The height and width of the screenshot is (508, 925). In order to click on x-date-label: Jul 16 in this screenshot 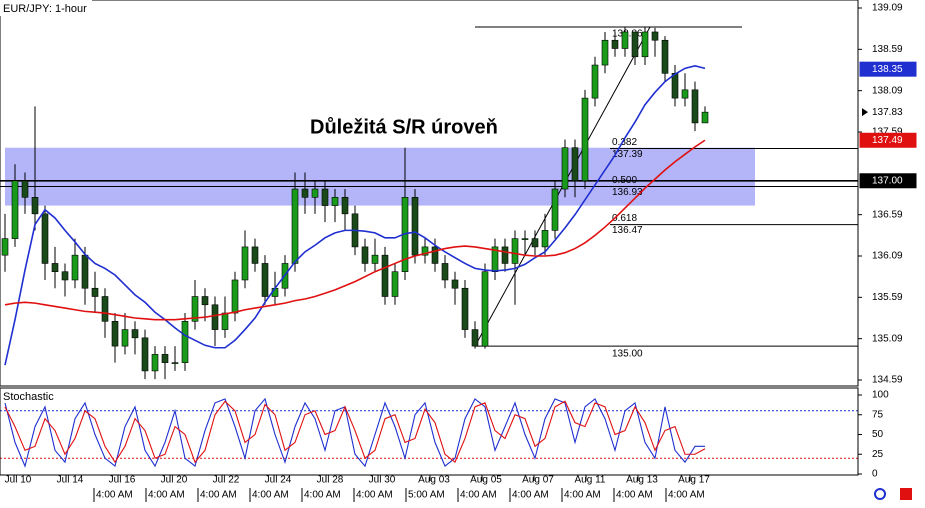, I will do `click(122, 480)`.